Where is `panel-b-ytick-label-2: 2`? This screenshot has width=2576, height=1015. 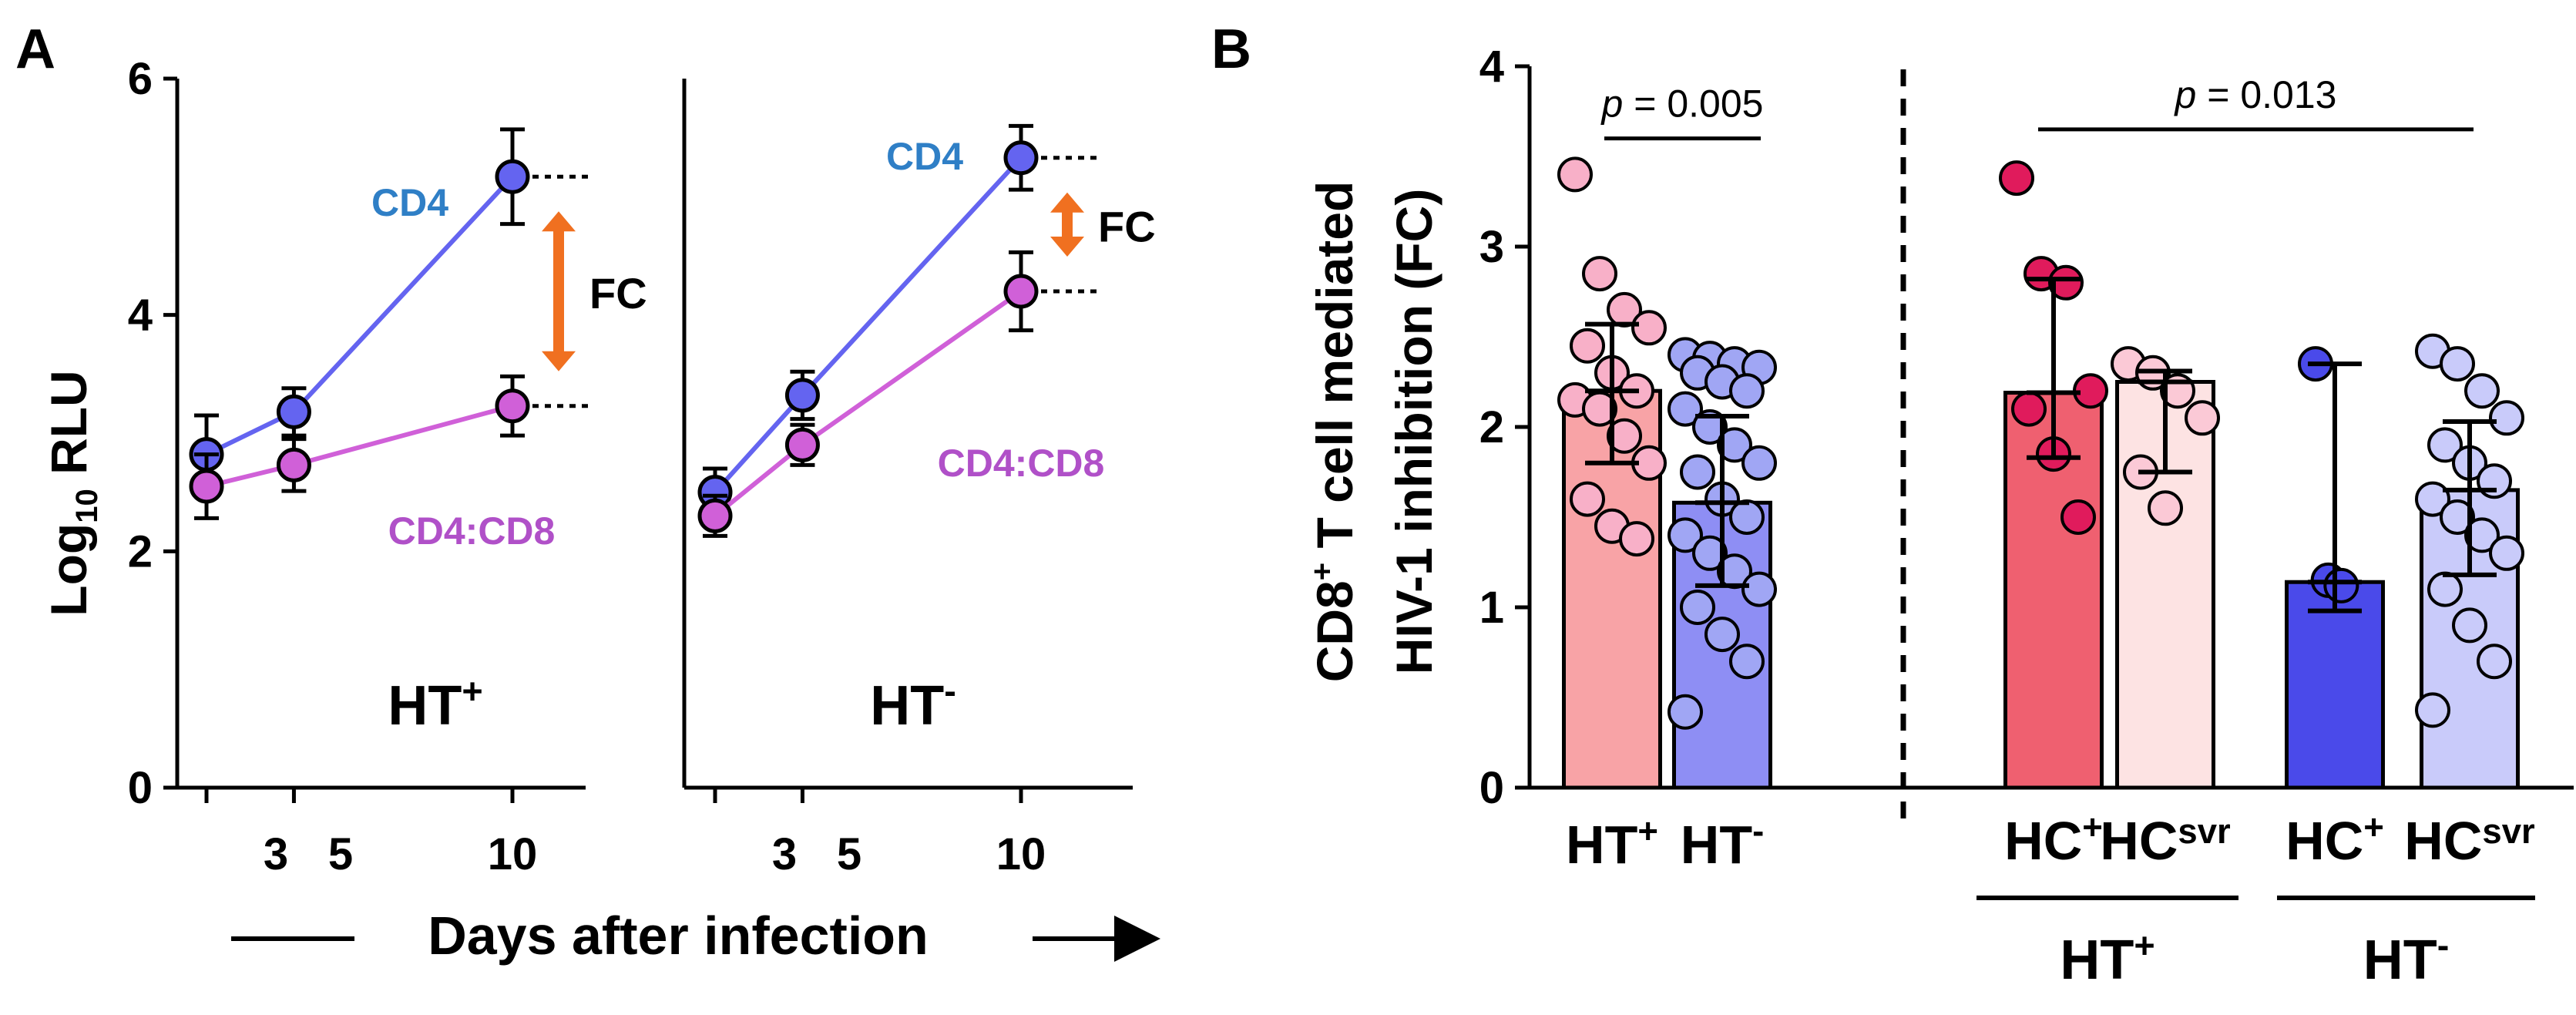 panel-b-ytick-label-2: 2 is located at coordinates (1491, 427).